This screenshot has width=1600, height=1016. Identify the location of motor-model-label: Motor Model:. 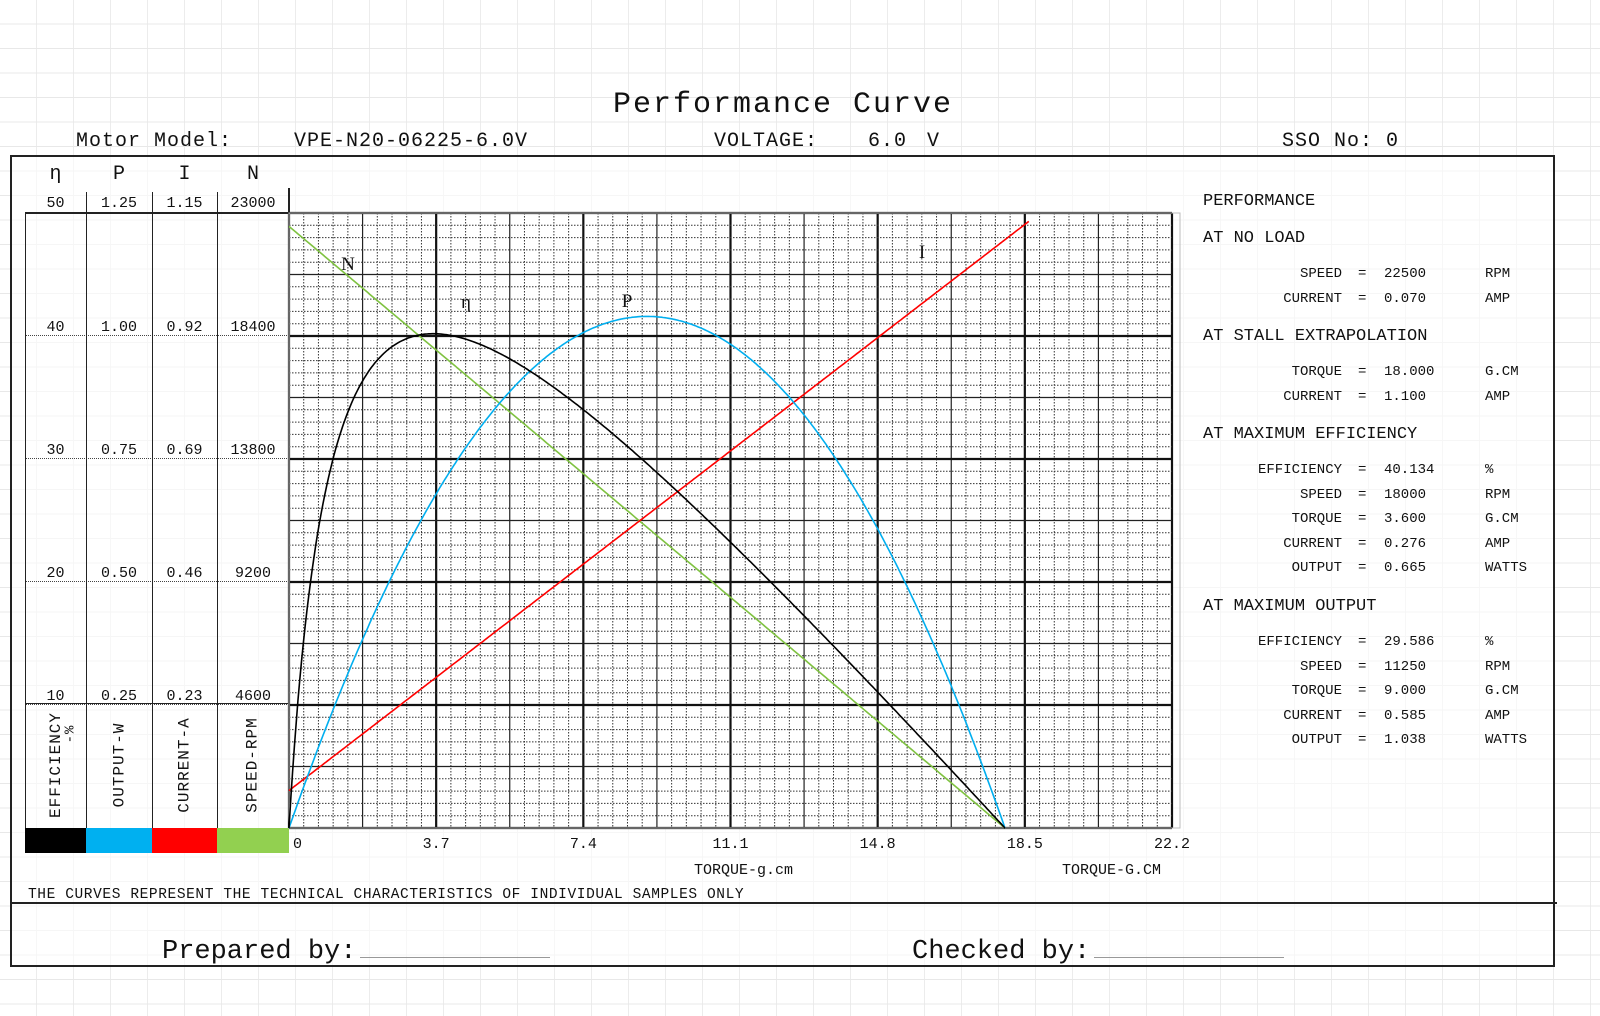
(154, 141).